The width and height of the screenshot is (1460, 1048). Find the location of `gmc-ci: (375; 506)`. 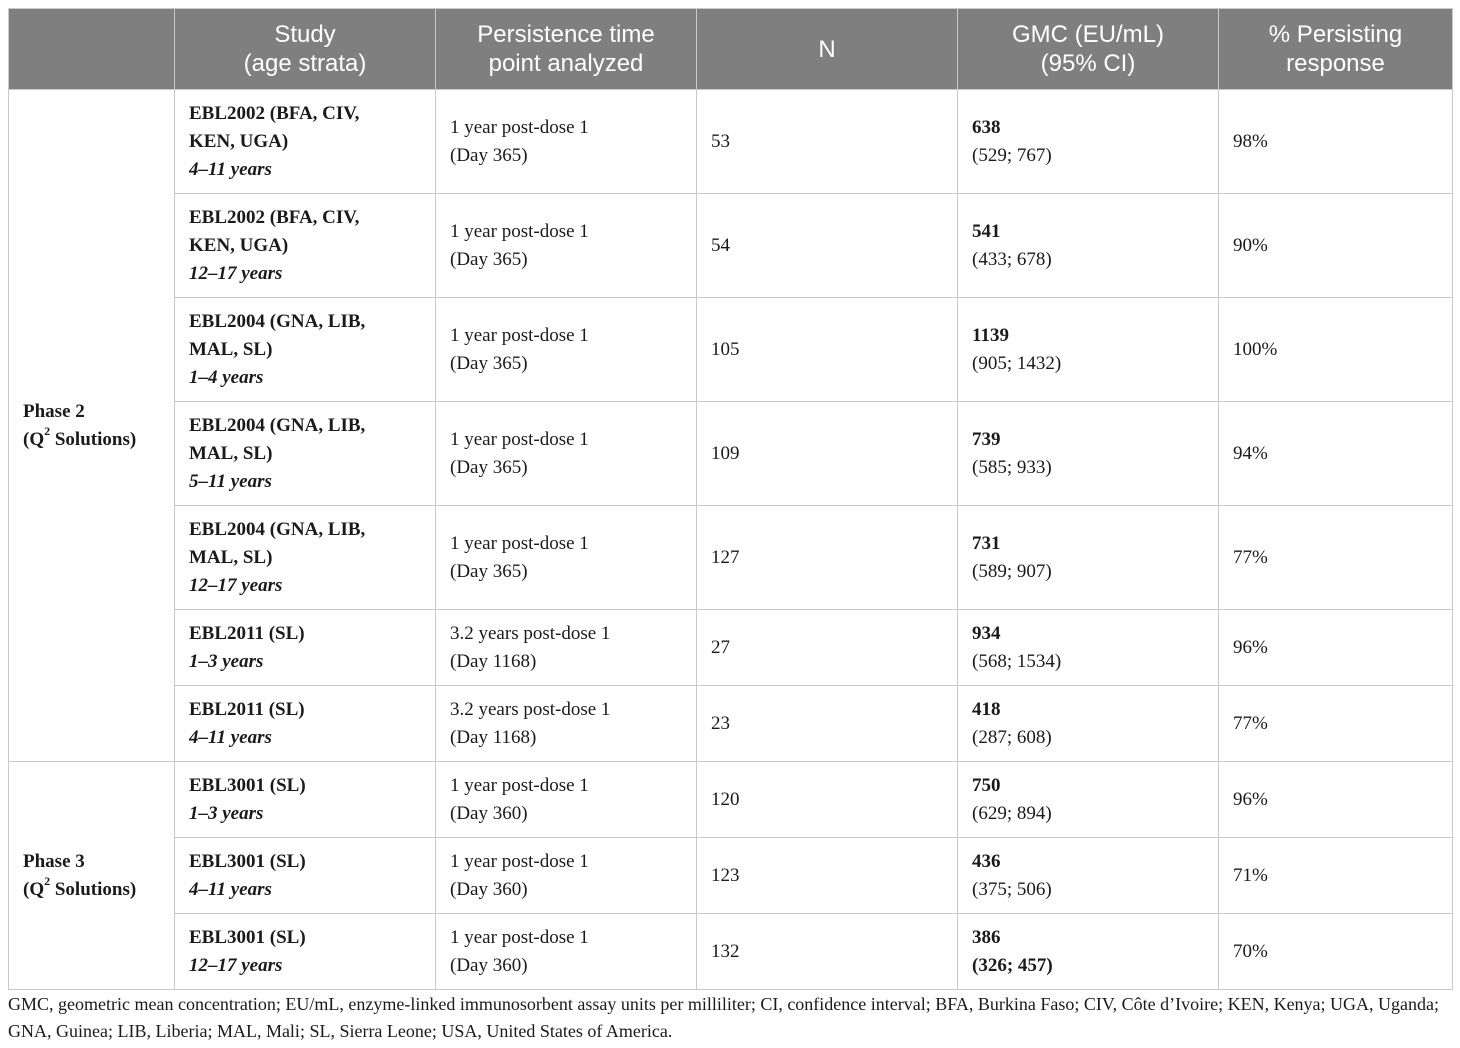

gmc-ci: (375; 506) is located at coordinates (1012, 889).